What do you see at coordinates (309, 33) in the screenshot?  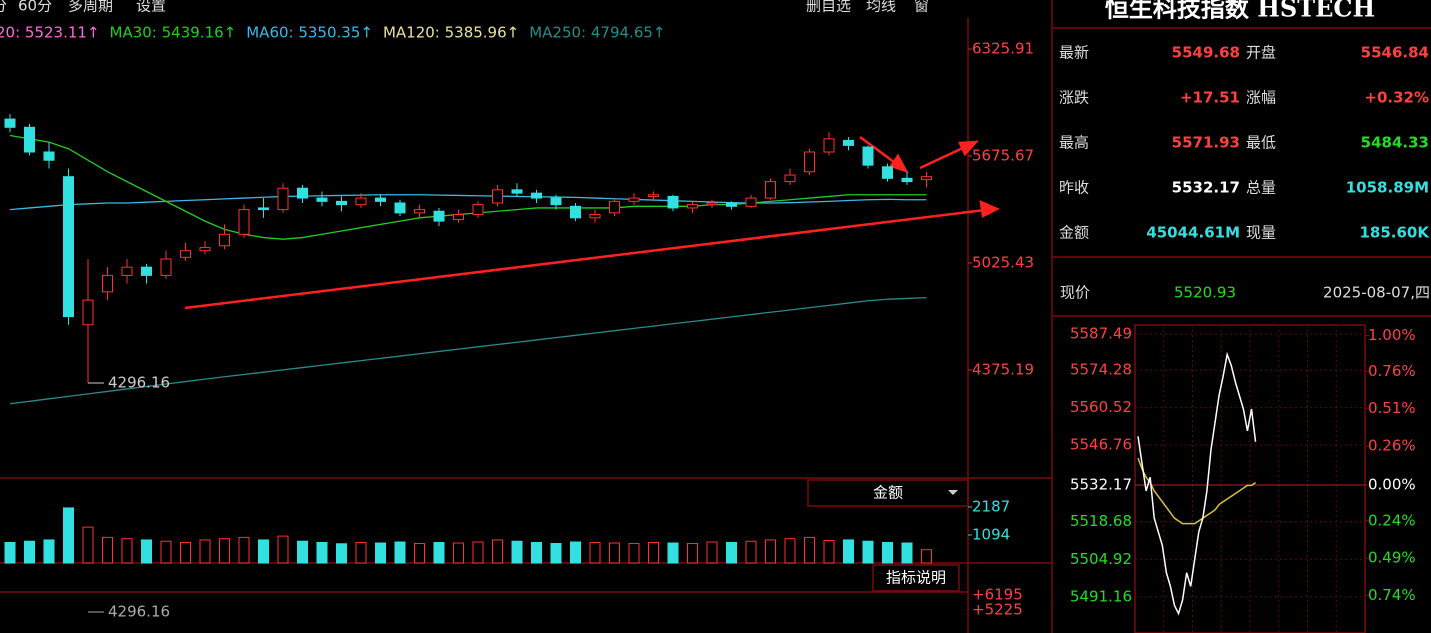 I see `ma-legend: MA60: 5350.35↑` at bounding box center [309, 33].